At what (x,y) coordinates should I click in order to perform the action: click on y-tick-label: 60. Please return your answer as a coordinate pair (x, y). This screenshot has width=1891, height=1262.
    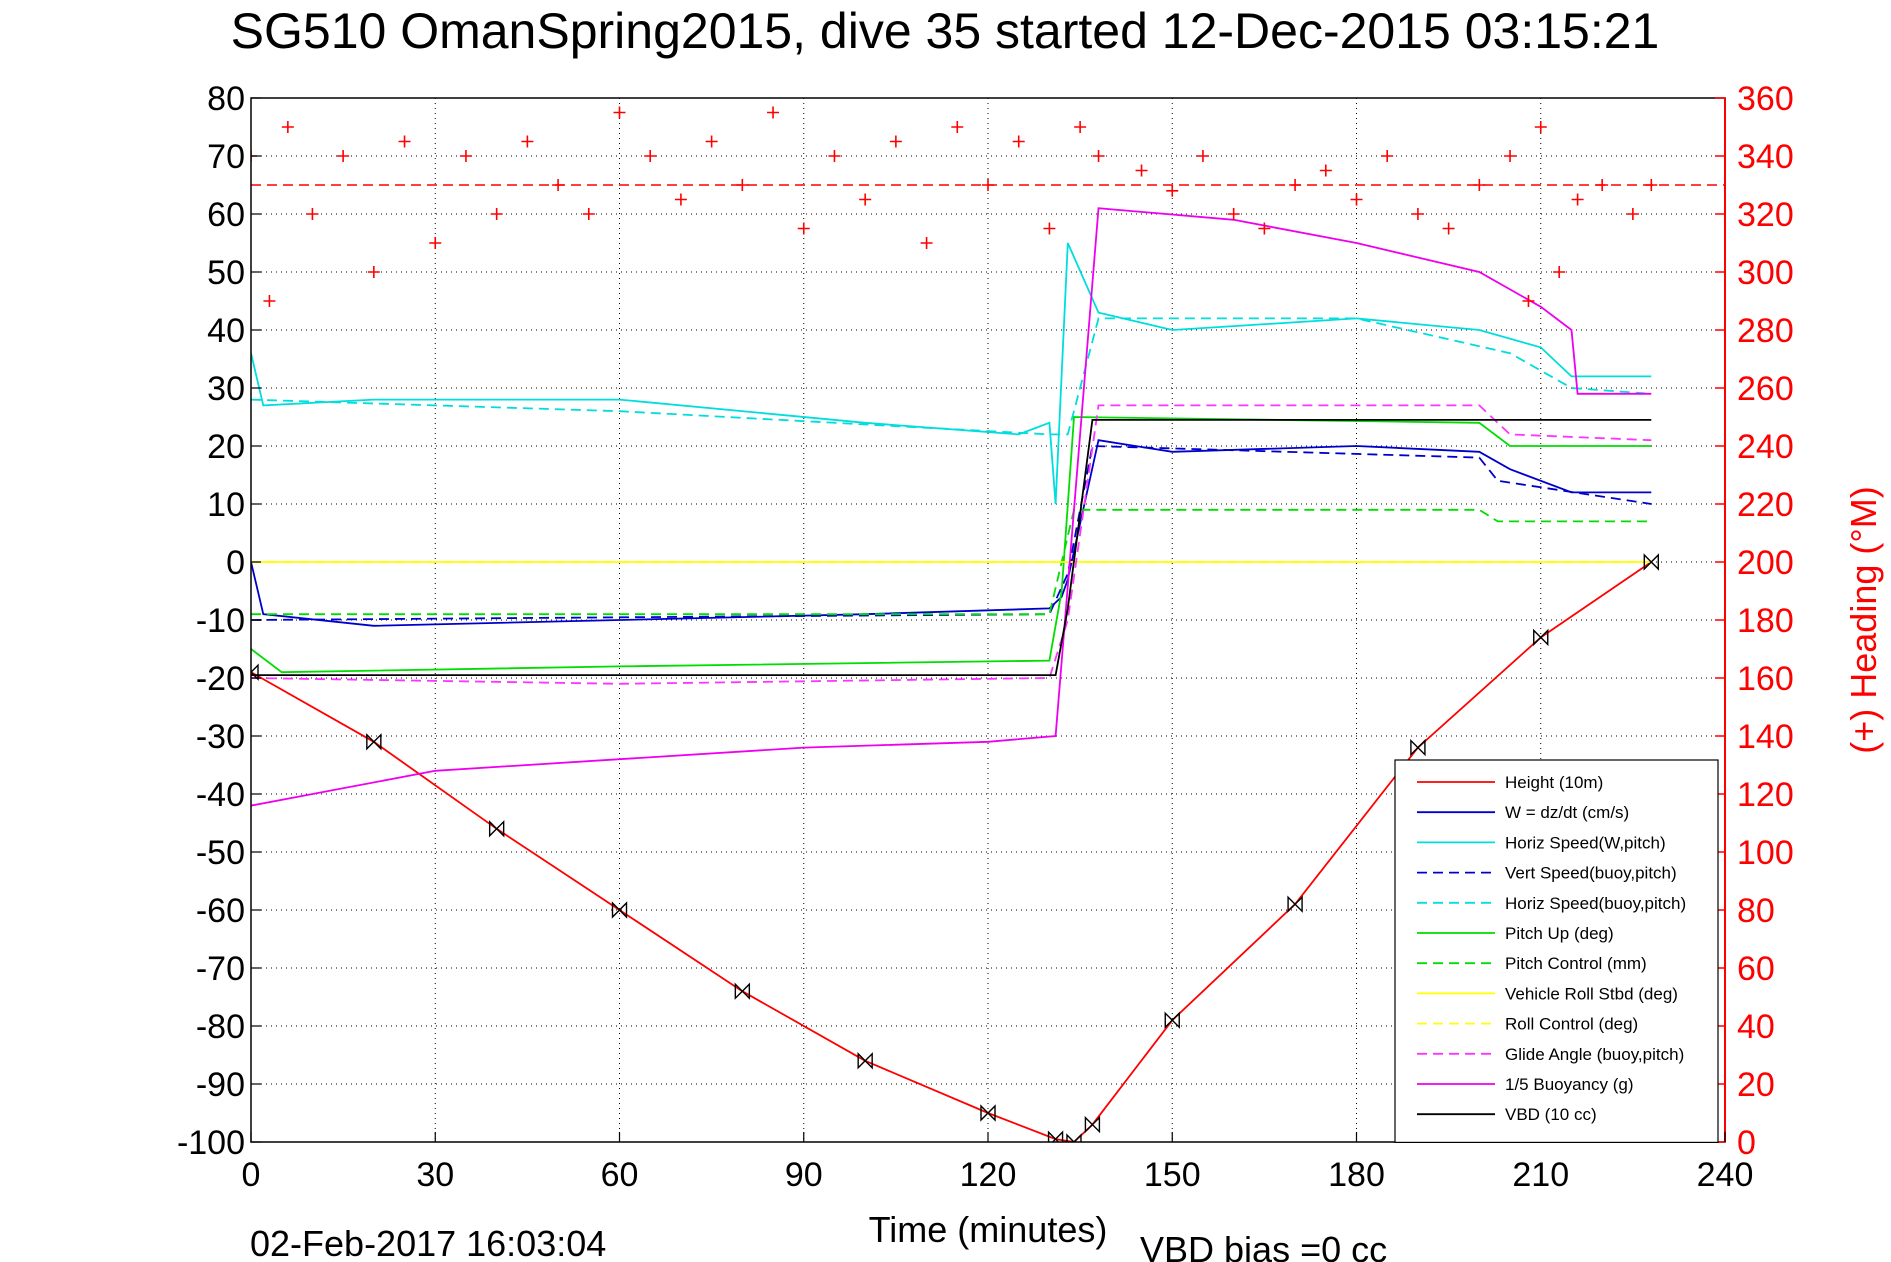
    Looking at the image, I should click on (226, 215).